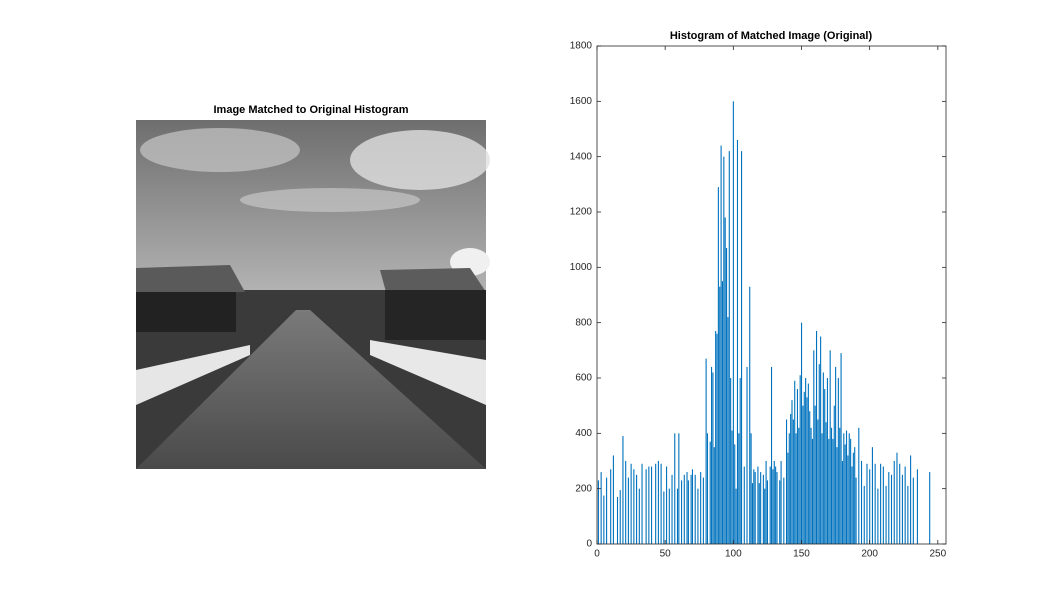 The height and width of the screenshot is (611, 1047). I want to click on x-tick-label: 100, so click(733, 554).